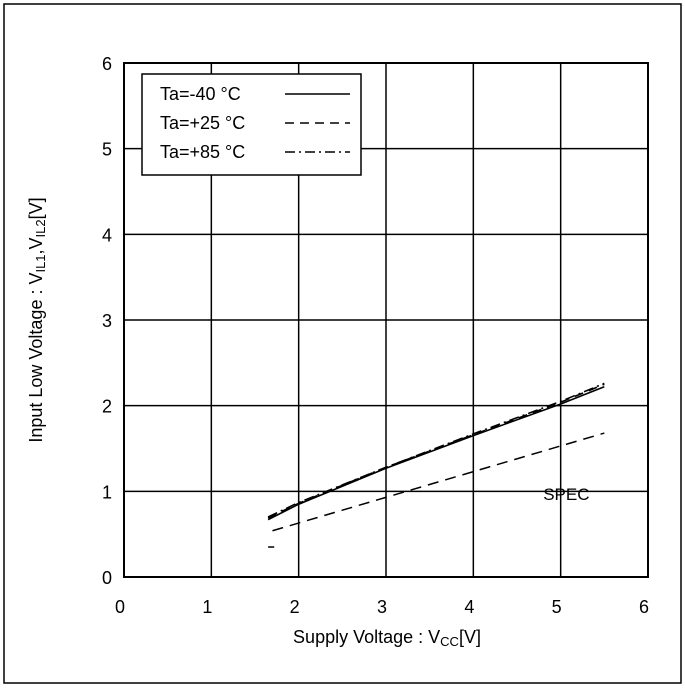 This screenshot has height=692, width=685. Describe the element at coordinates (107, 150) in the screenshot. I see `y-tick-label: 5` at that location.